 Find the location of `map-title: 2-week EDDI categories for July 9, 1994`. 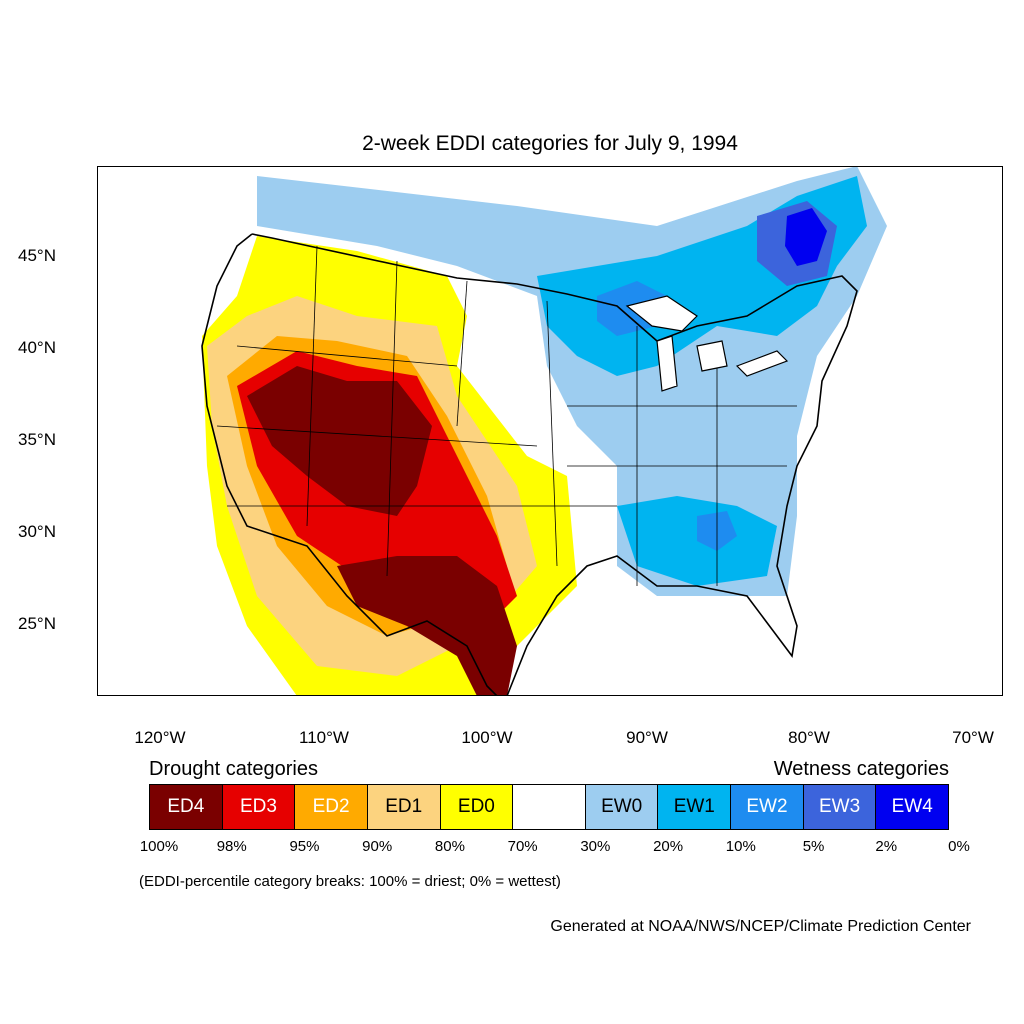

map-title: 2-week EDDI categories for July 9, 1994 is located at coordinates (550, 143).